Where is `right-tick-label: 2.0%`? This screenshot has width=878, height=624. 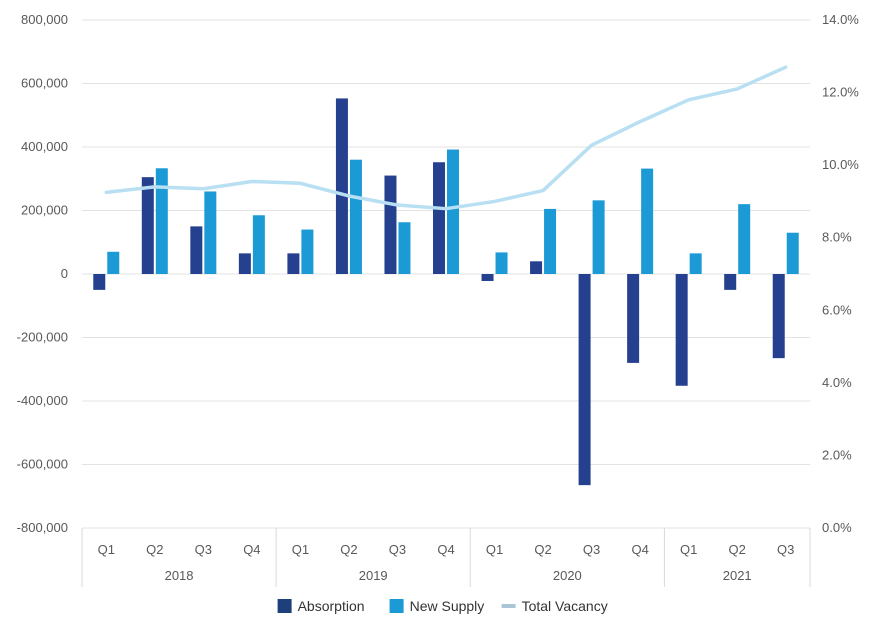 right-tick-label: 2.0% is located at coordinates (837, 454).